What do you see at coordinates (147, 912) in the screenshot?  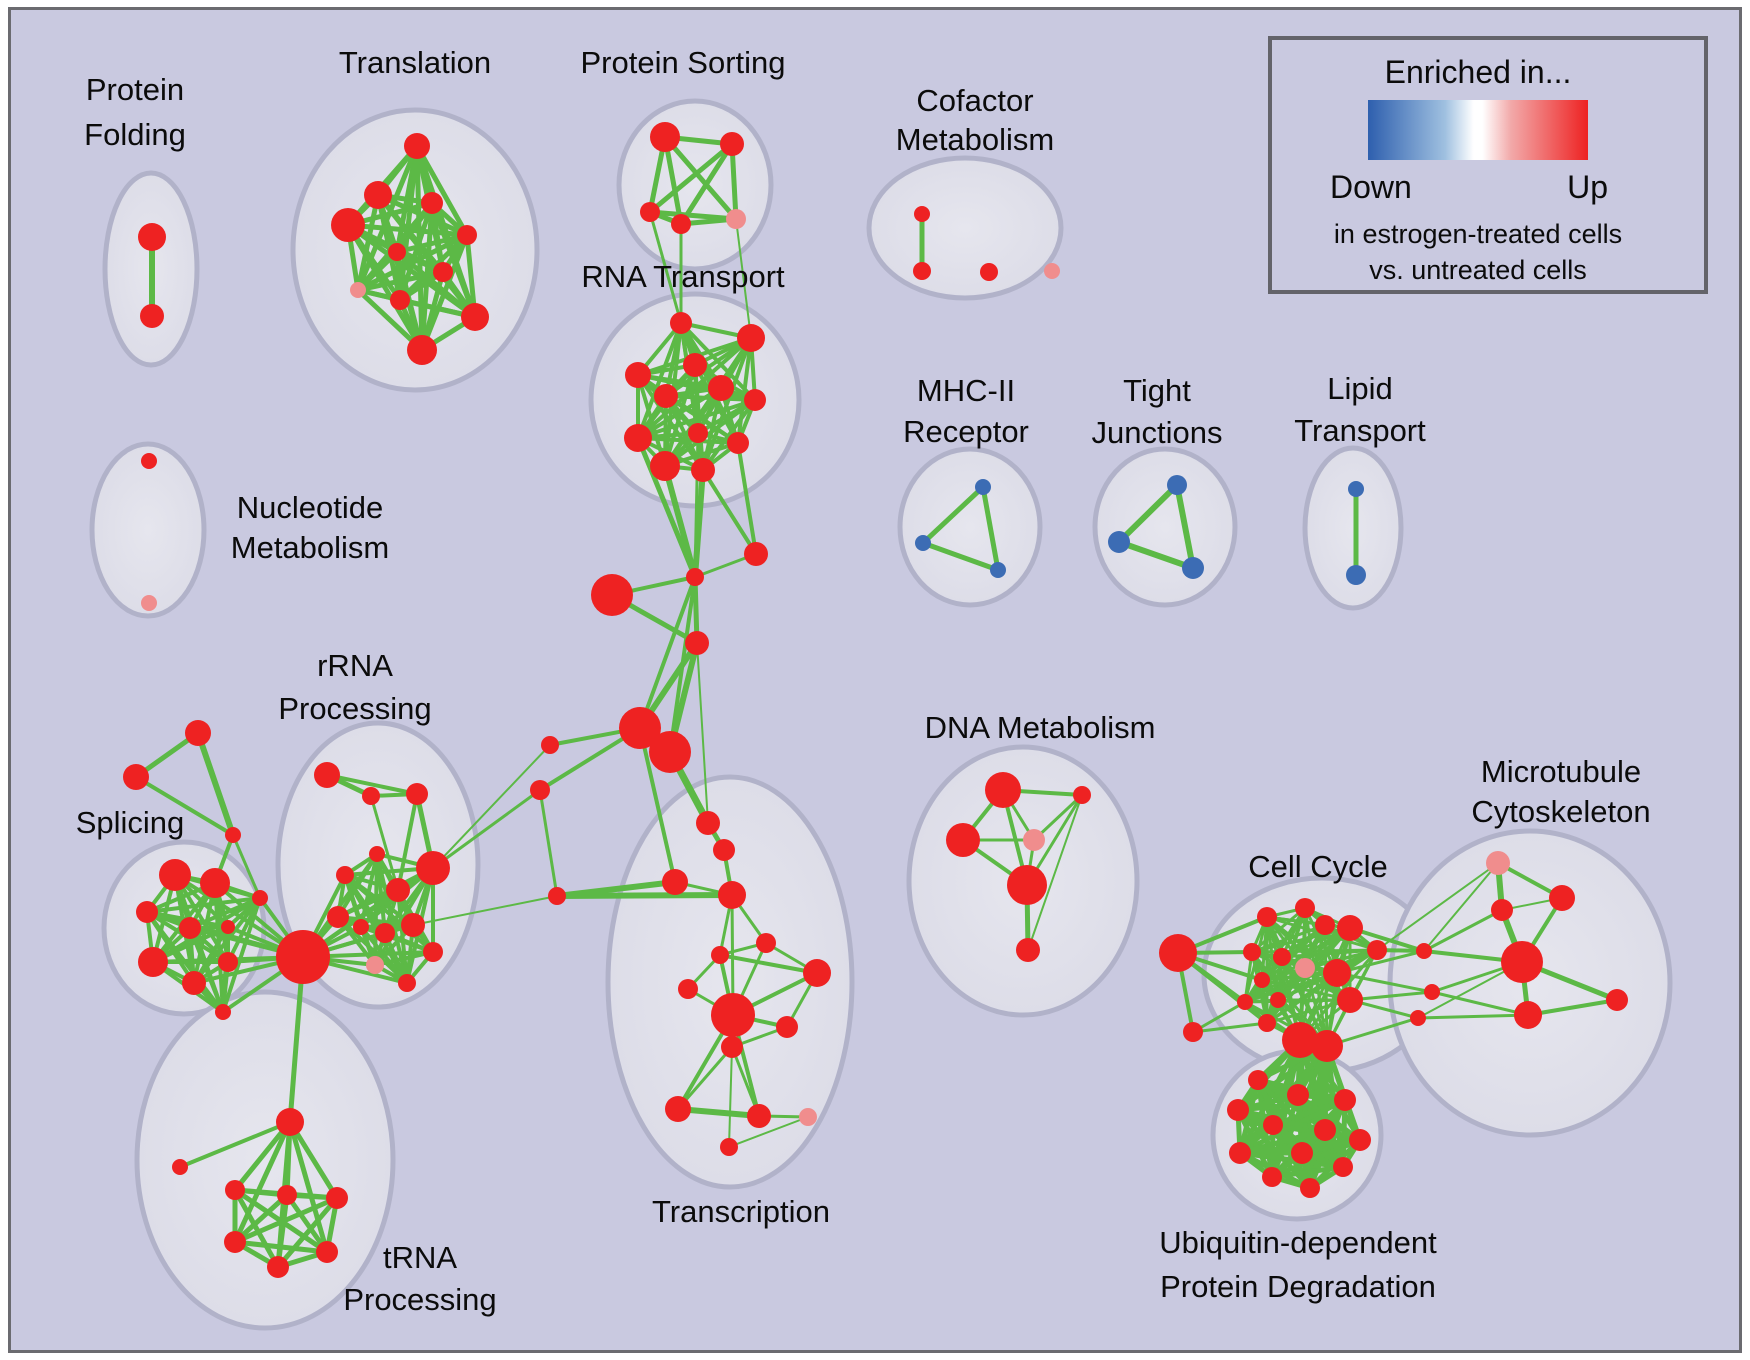 I see `network-node-sp4` at bounding box center [147, 912].